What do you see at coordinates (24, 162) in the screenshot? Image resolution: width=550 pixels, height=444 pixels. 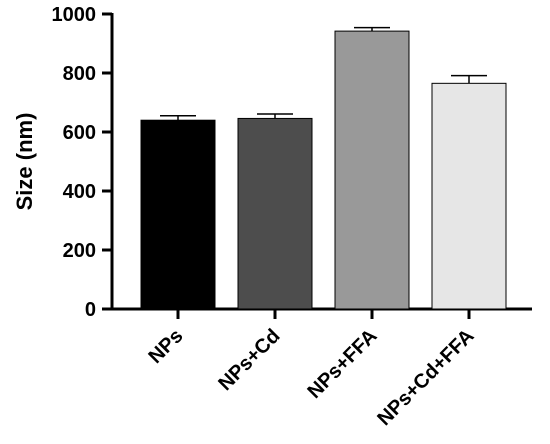 I see `y-axis-title: Size (nm)` at bounding box center [24, 162].